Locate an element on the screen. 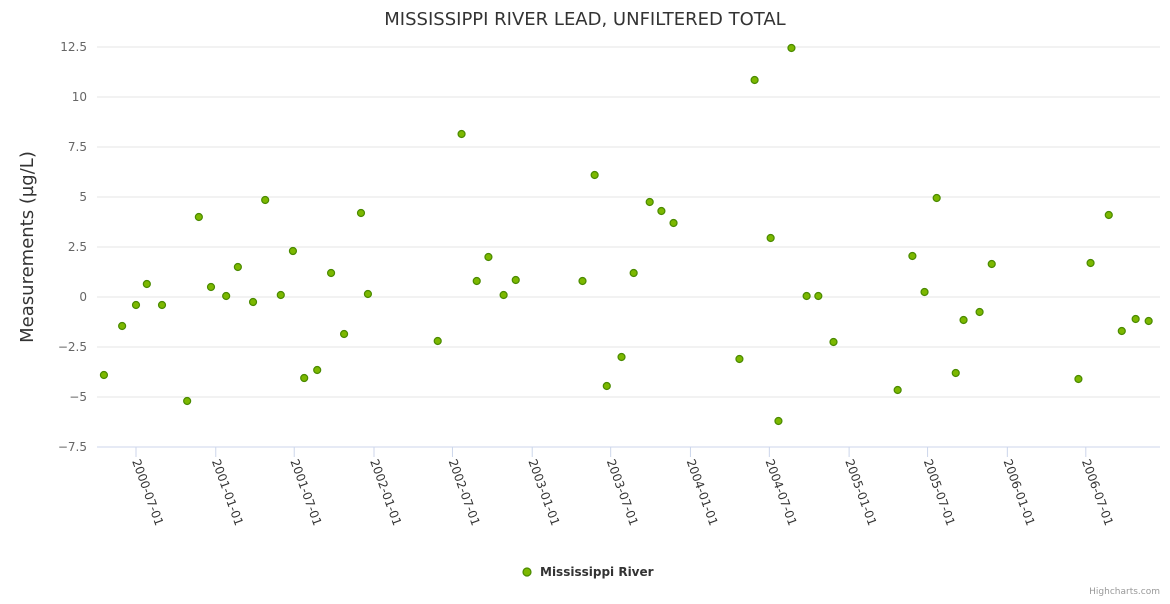 The width and height of the screenshot is (1170, 604). y-tick-label: 10 is located at coordinates (79, 97).